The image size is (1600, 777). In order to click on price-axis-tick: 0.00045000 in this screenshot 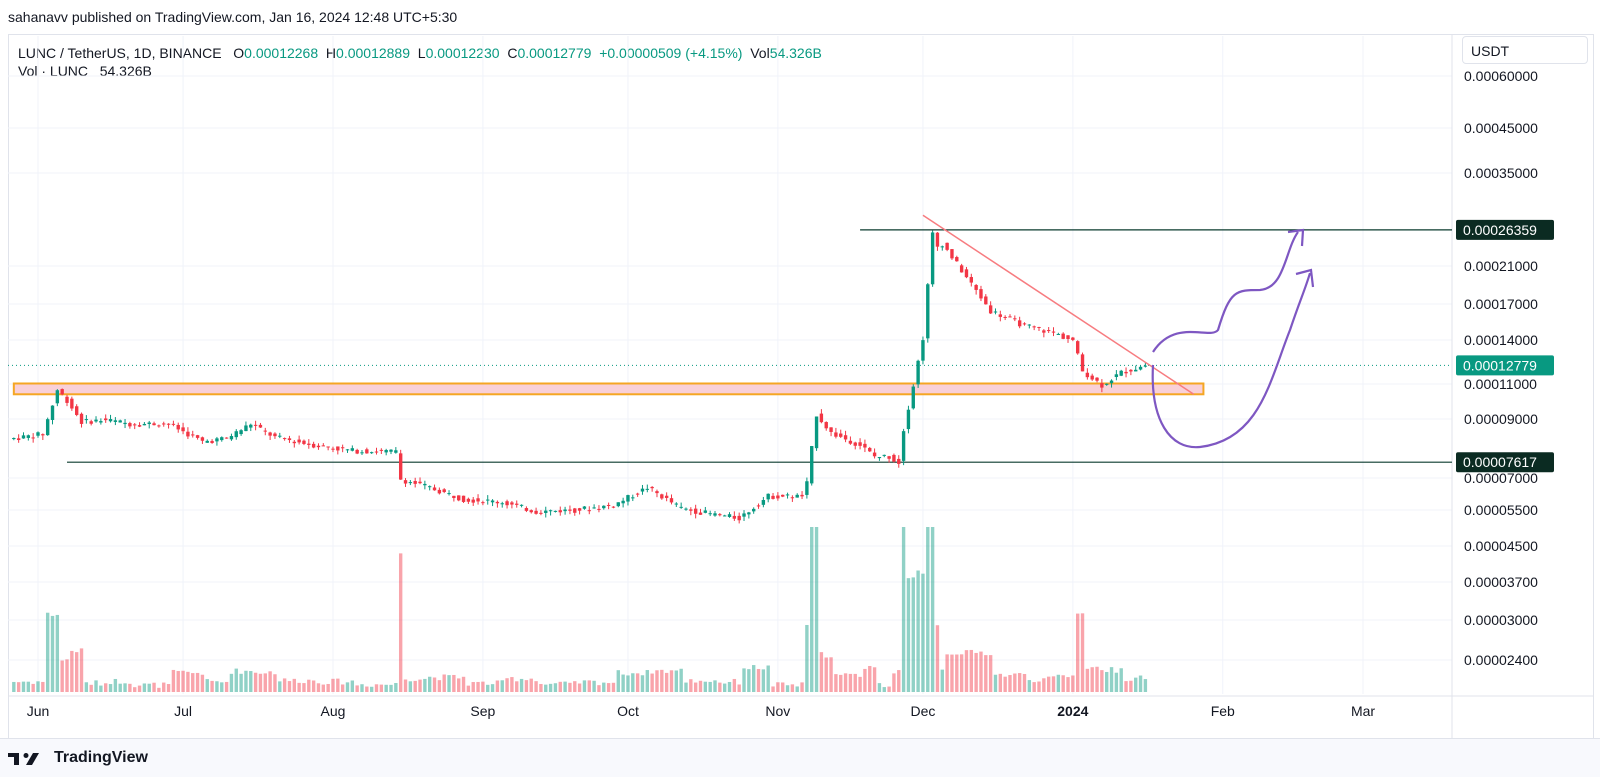, I will do `click(1501, 128)`.